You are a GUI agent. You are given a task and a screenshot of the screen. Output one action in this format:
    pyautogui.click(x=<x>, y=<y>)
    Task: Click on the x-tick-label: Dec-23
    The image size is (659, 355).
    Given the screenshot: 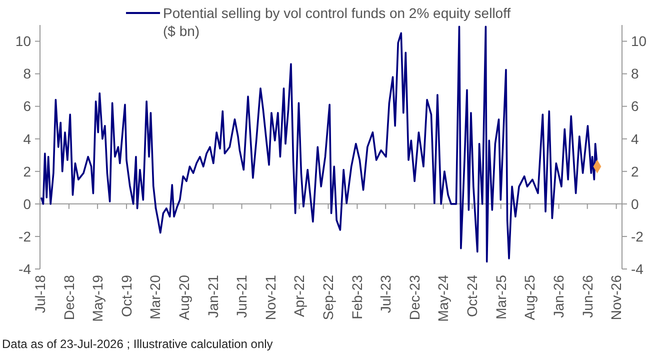 What is the action you would take?
    pyautogui.click(x=414, y=297)
    